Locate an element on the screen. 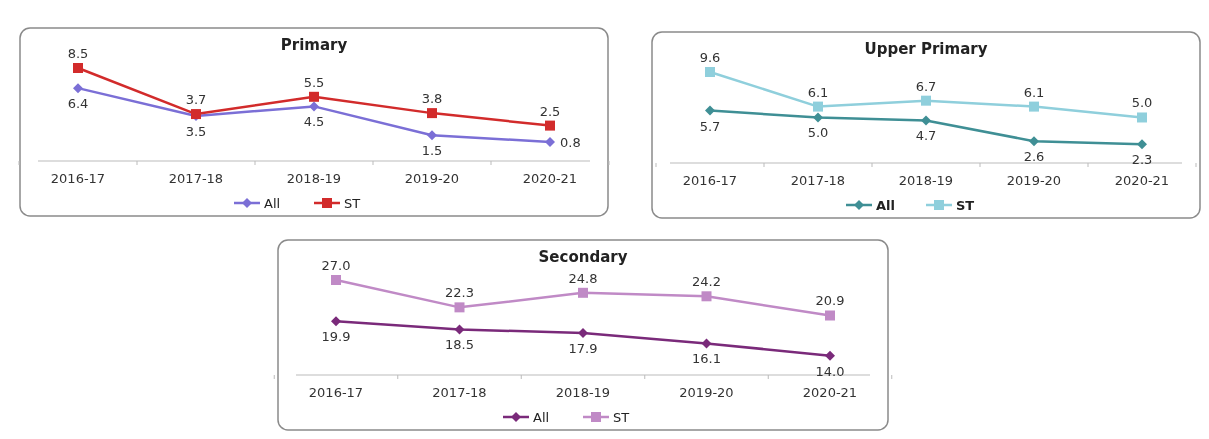  data-label: 24.8 is located at coordinates (583, 278).